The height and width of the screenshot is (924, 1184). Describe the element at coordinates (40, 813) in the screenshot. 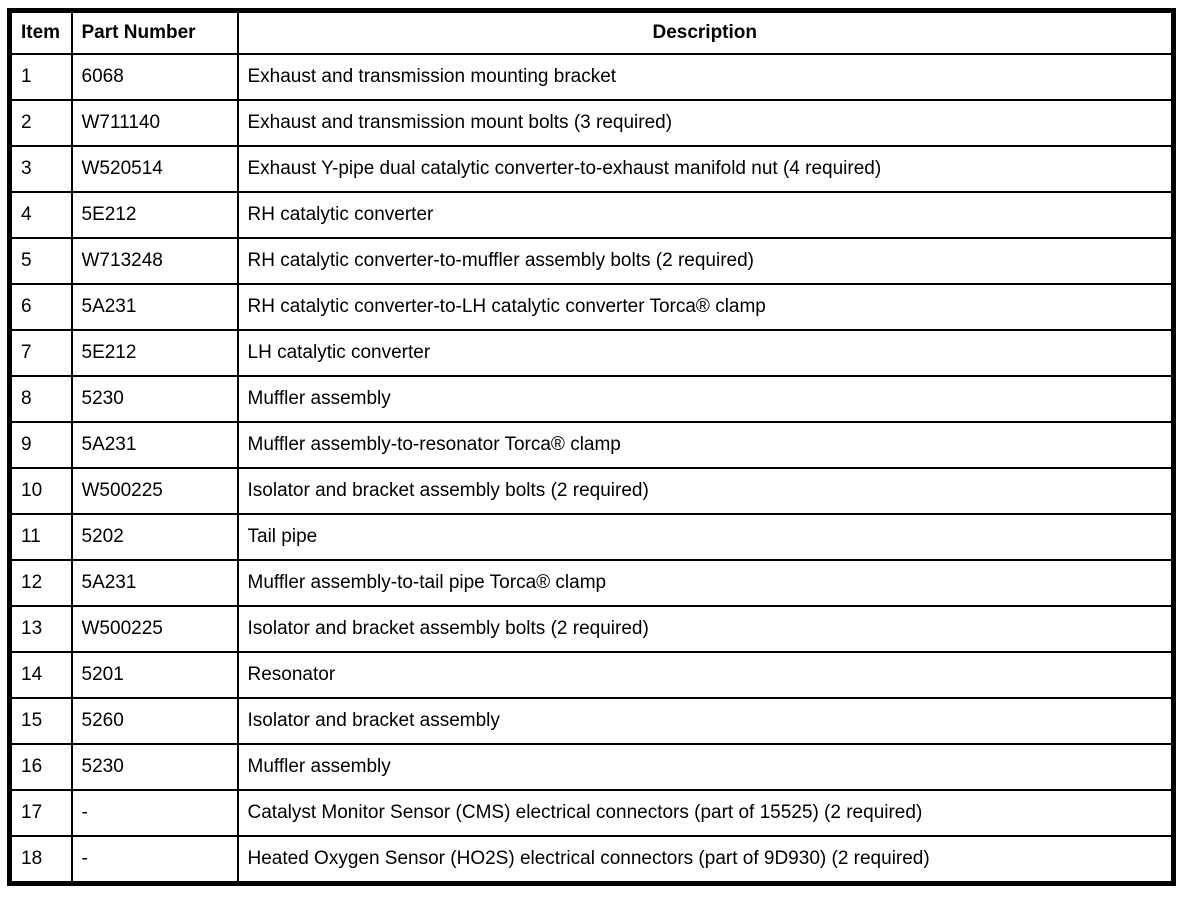

I see `item-cell: 17` at that location.